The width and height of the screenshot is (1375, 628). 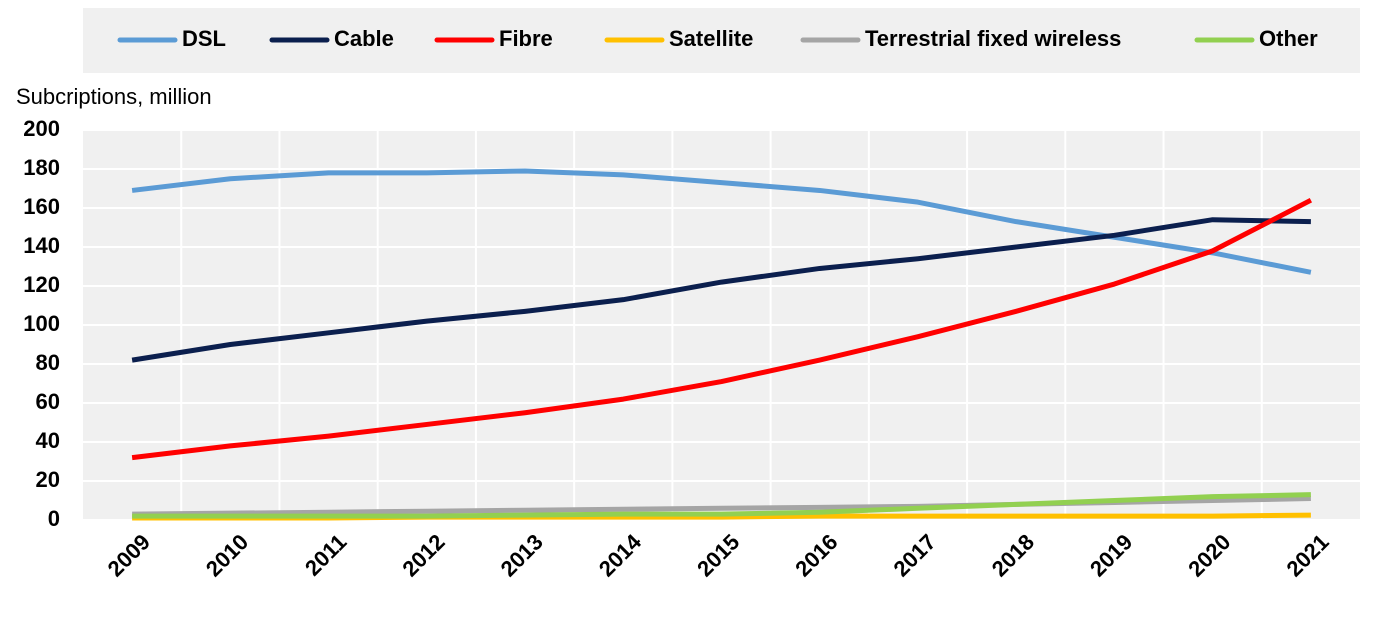 I want to click on x-tick-label: 2020, so click(x=1209, y=555).